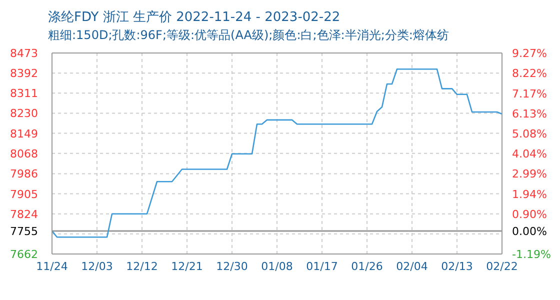 This screenshot has width=560, height=300. I want to click on y2-tick-label: 1.94%, so click(529, 194).